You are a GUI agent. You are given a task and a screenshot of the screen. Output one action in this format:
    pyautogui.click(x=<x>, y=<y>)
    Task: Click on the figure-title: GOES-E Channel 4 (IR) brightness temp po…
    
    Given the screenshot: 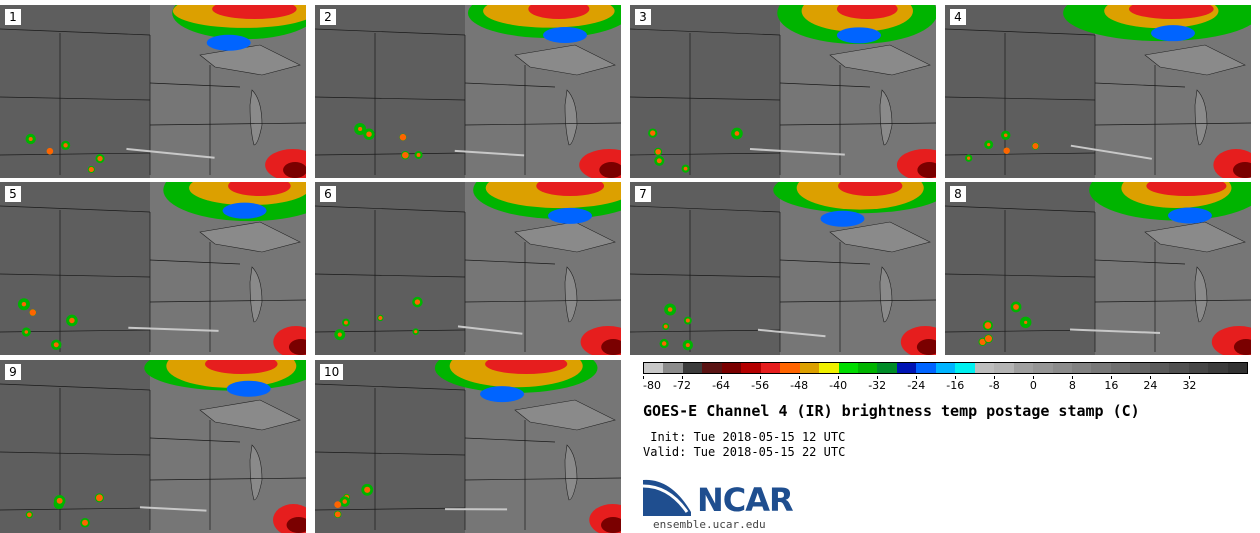 What is the action you would take?
    pyautogui.click(x=891, y=411)
    